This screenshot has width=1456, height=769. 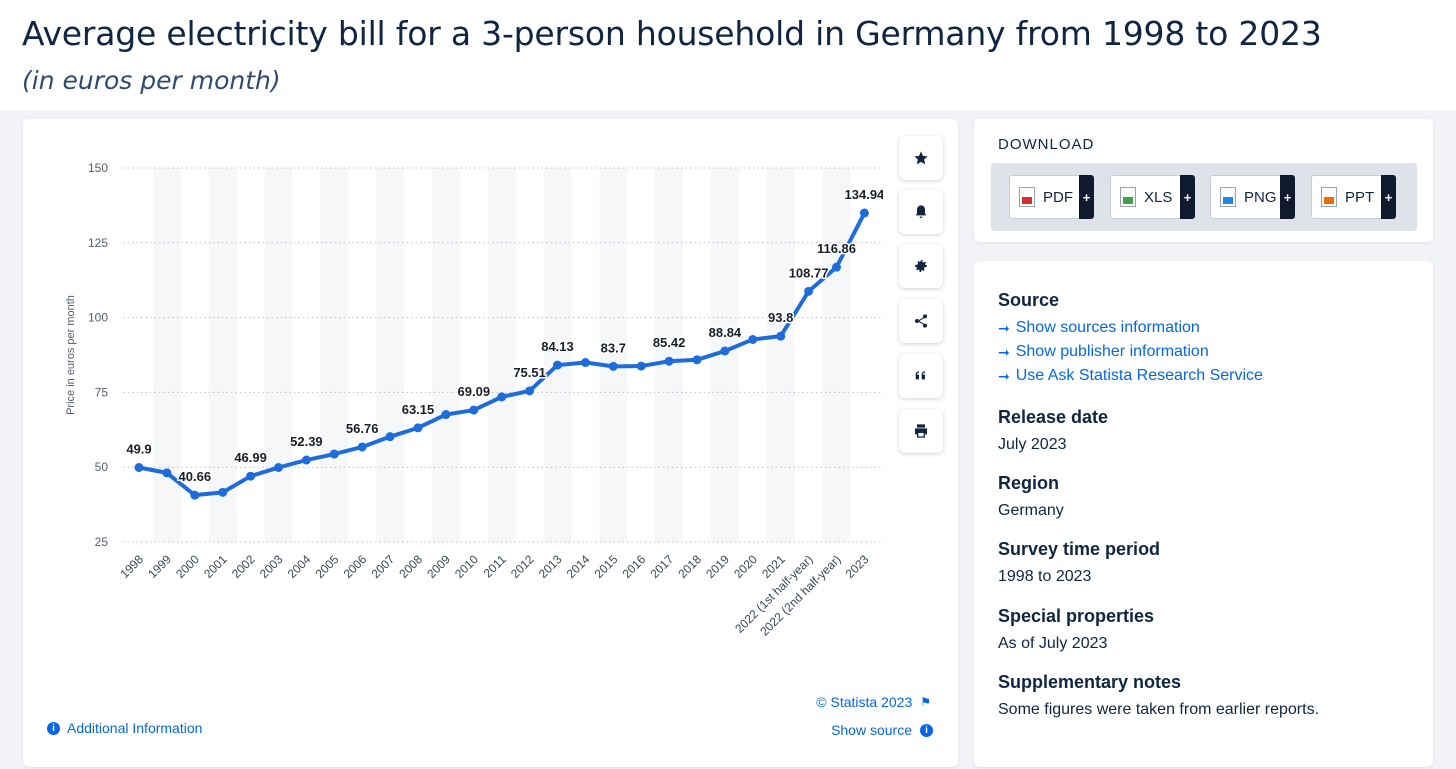 I want to click on x-tick-label: 2017, so click(x=661, y=566).